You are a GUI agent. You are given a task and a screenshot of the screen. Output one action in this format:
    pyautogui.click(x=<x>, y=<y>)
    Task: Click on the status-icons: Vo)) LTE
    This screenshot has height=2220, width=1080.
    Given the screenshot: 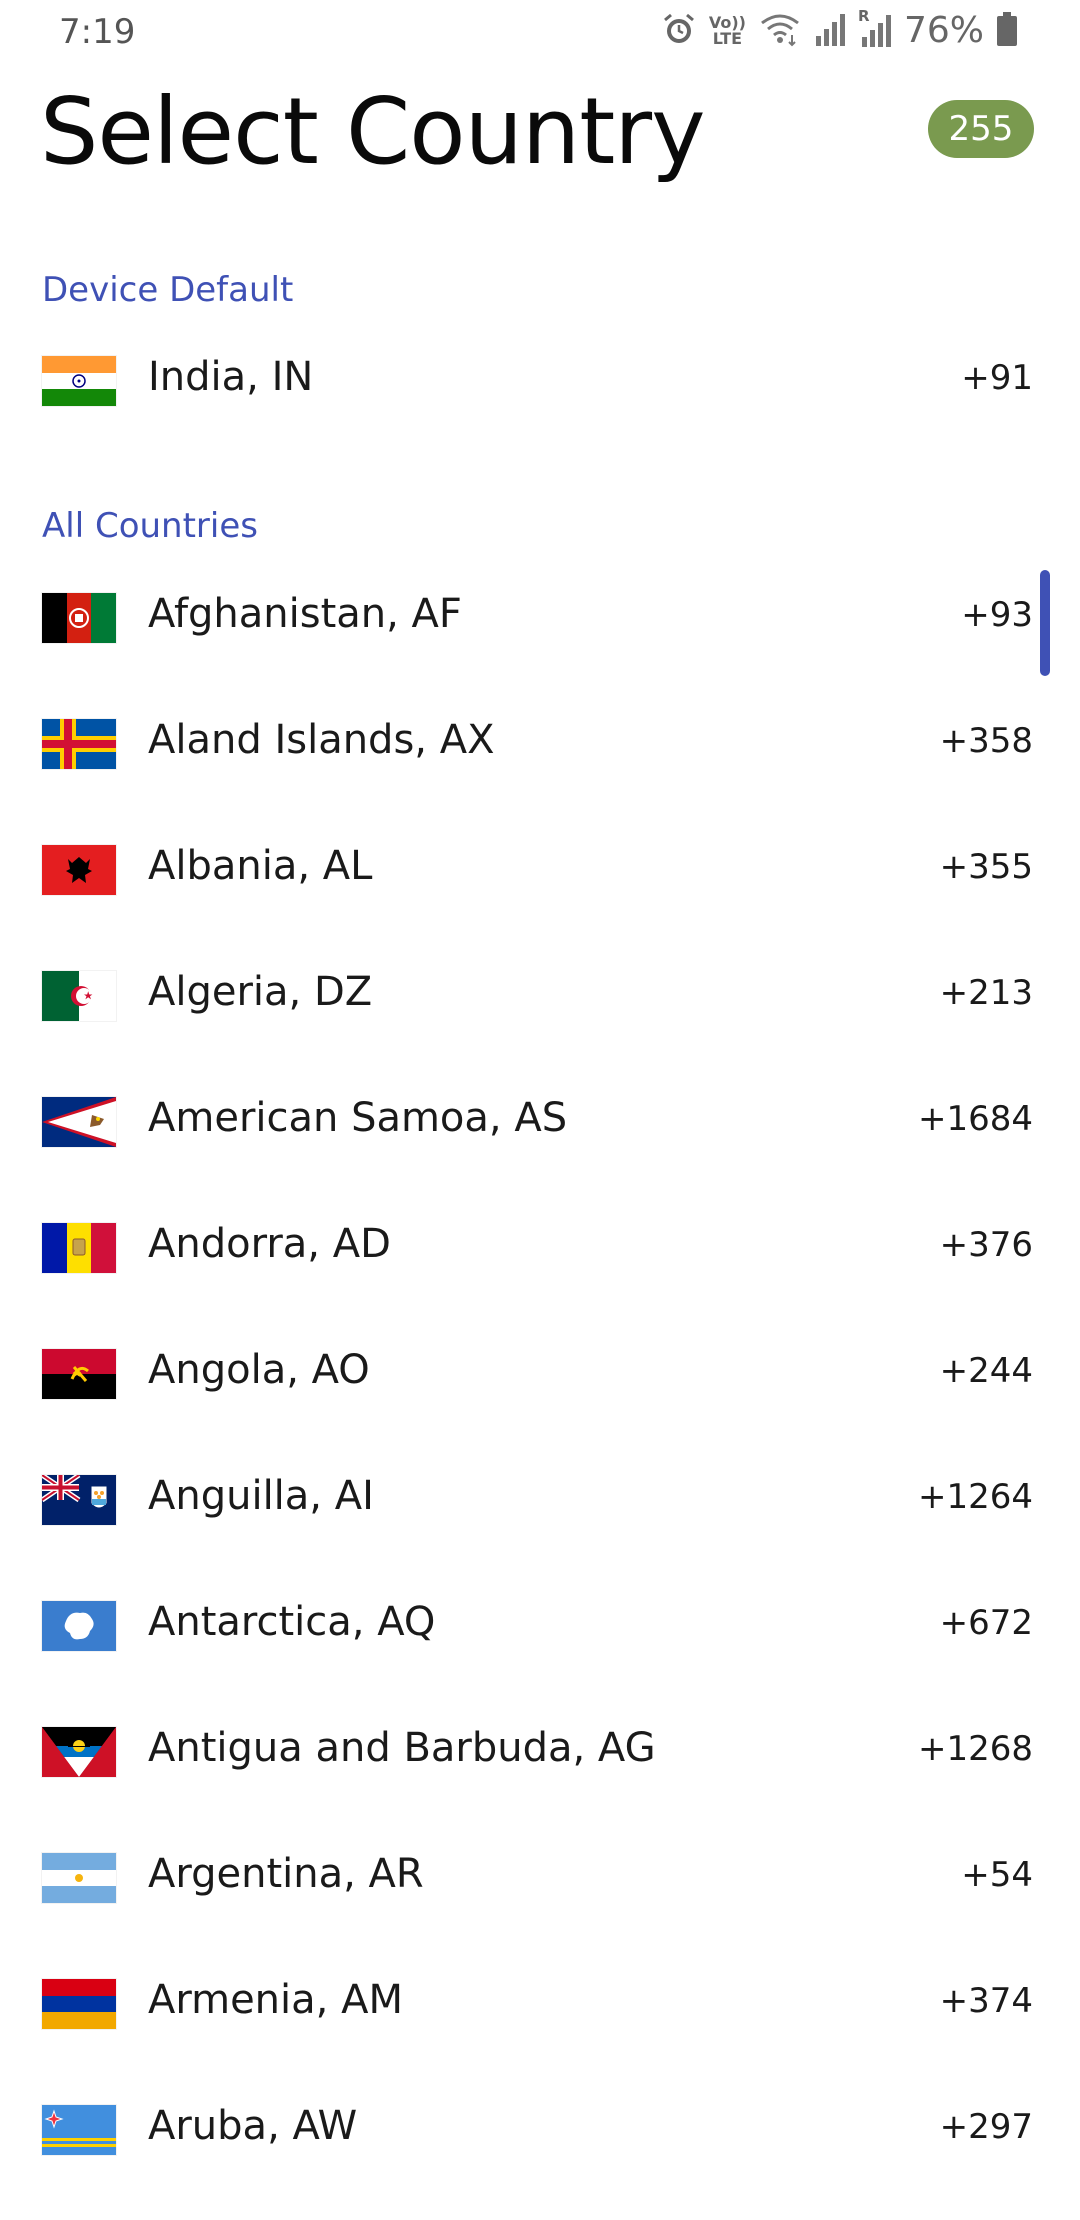 What is the action you would take?
    pyautogui.click(x=839, y=29)
    